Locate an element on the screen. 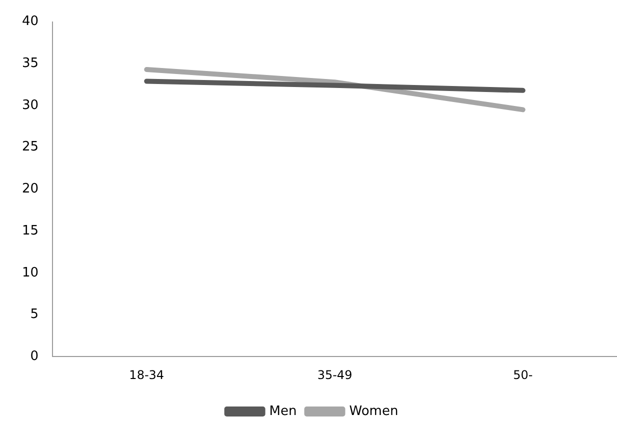 The width and height of the screenshot is (617, 432). y-tick-label: 30 is located at coordinates (30, 105).